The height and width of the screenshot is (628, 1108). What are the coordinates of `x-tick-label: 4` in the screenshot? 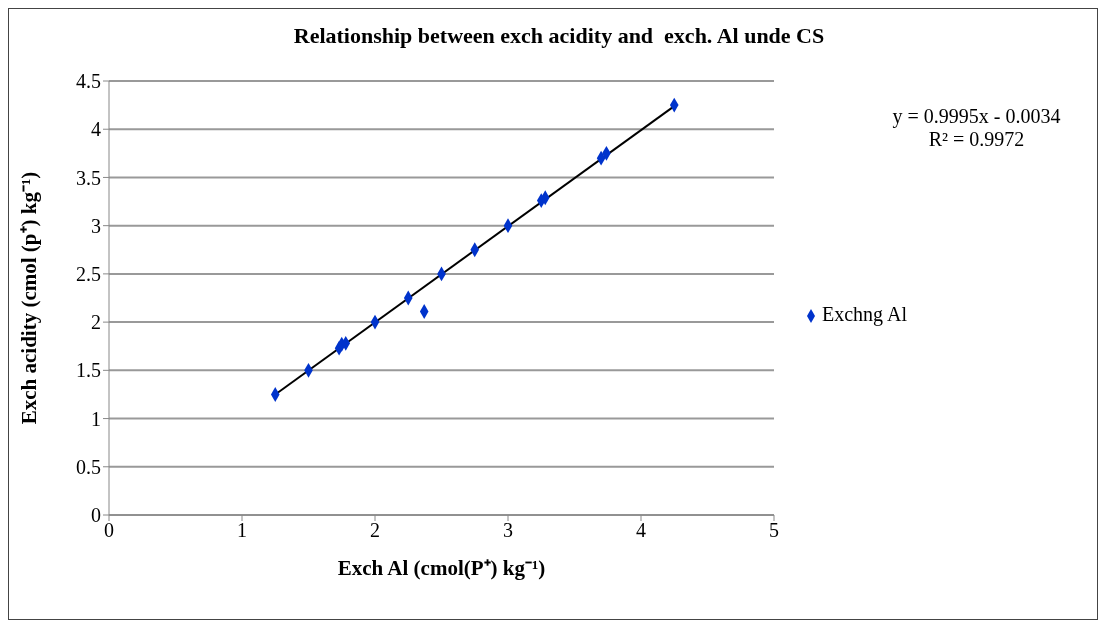 It's located at (641, 530).